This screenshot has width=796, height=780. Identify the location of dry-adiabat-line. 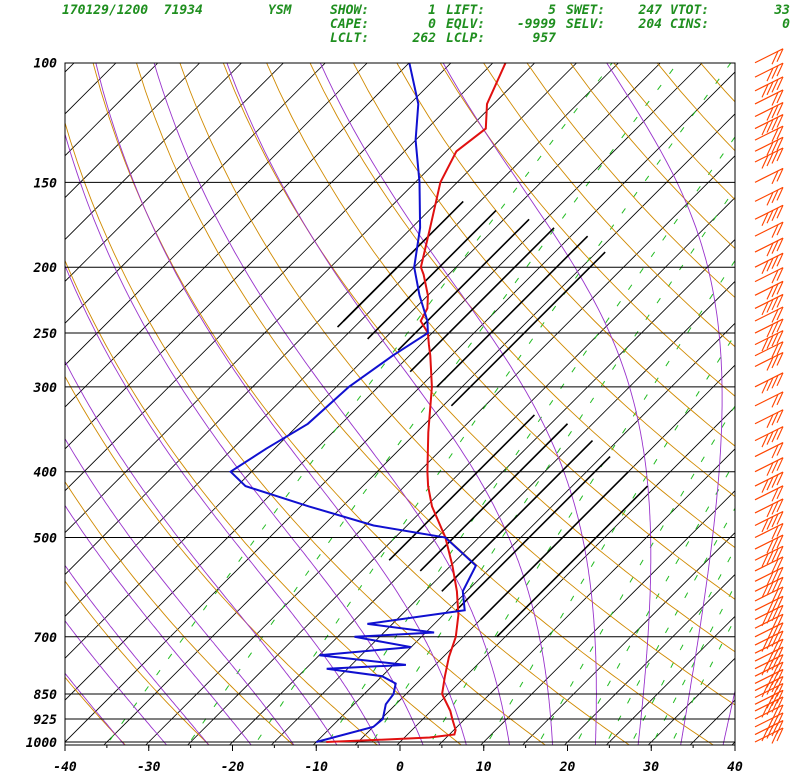
(95, 710).